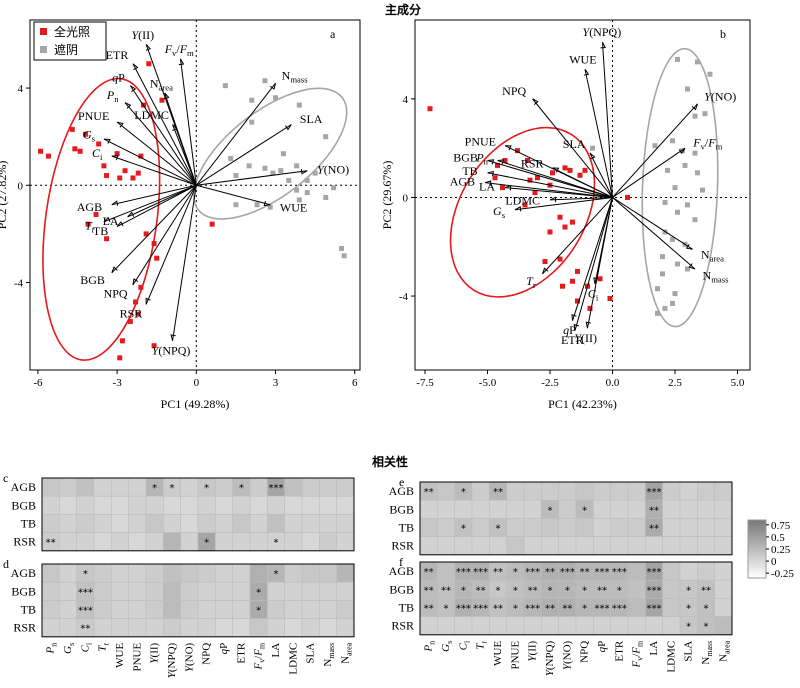  What do you see at coordinates (195, 404) in the screenshot?
I see `x-axis-label: PC1 (49.28%)` at bounding box center [195, 404].